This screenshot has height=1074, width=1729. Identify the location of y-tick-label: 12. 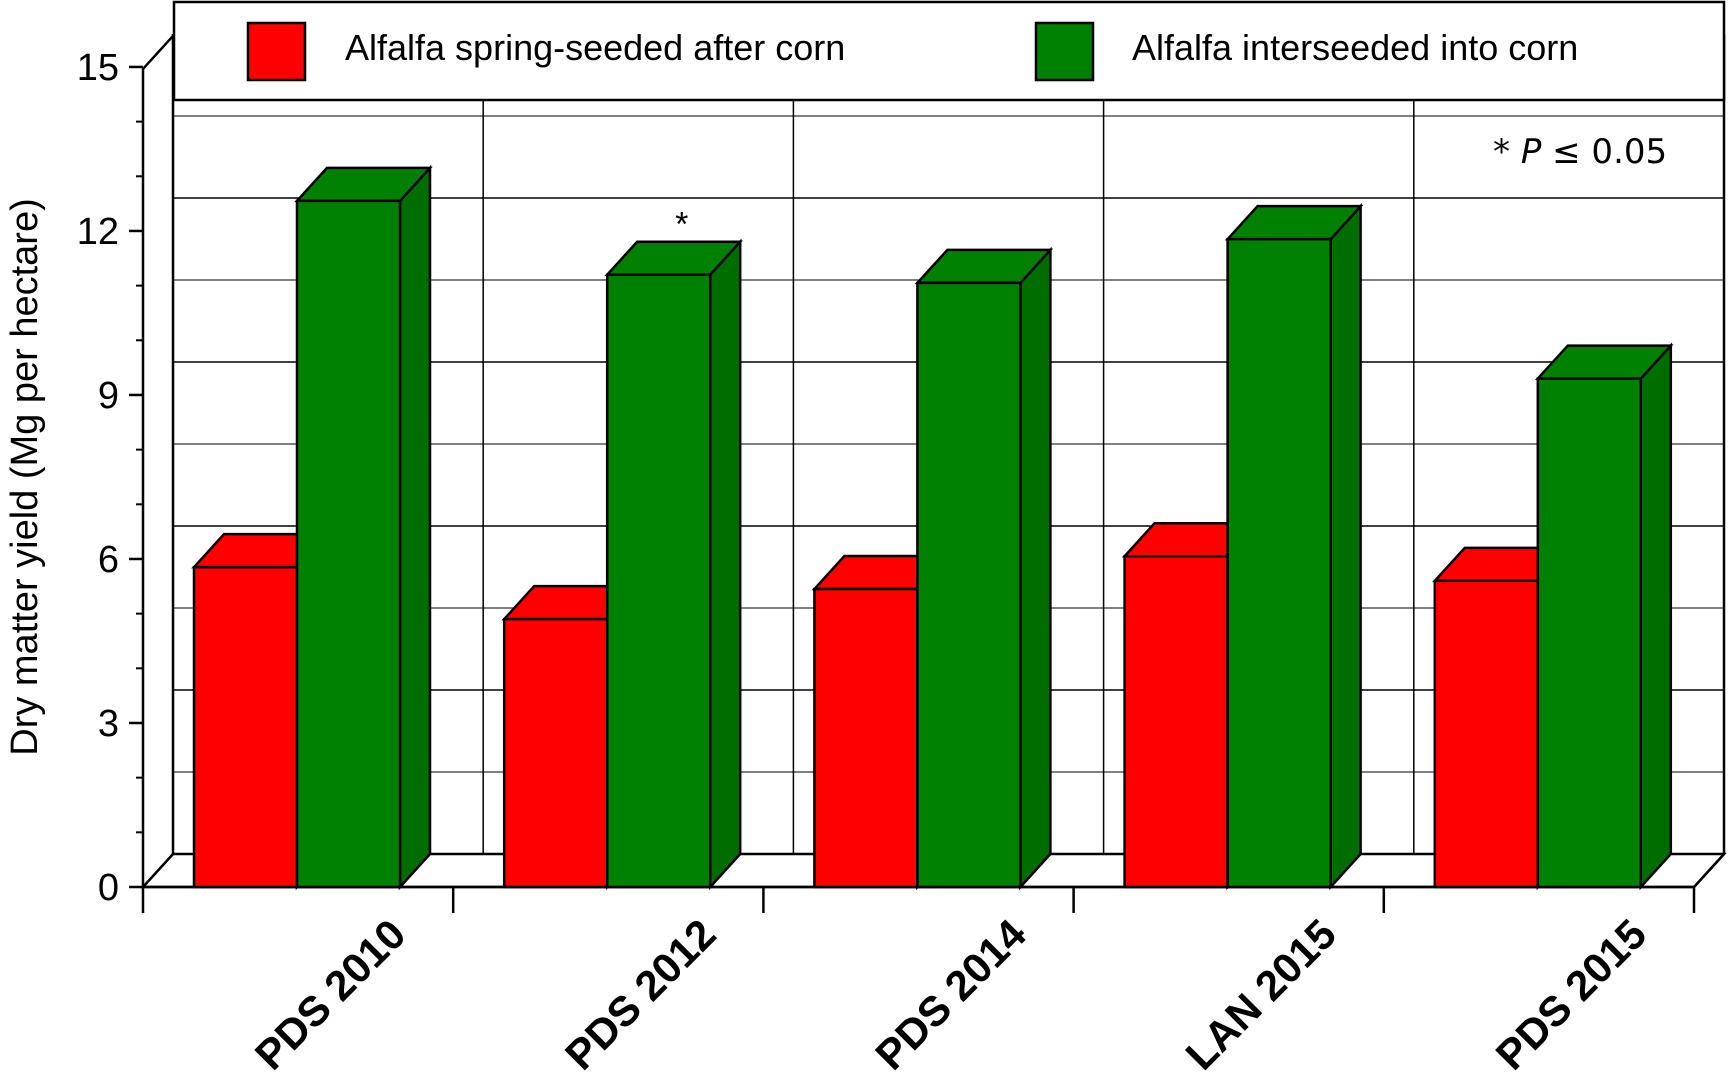
(98, 232).